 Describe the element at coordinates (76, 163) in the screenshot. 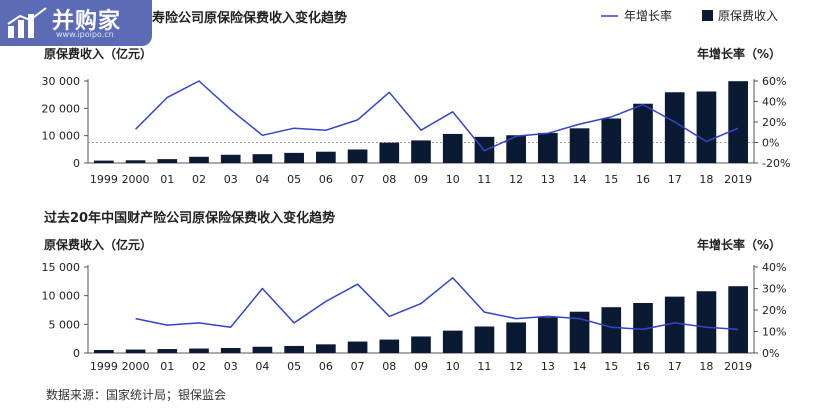

I see `chart1-y-tick-label: 0` at that location.